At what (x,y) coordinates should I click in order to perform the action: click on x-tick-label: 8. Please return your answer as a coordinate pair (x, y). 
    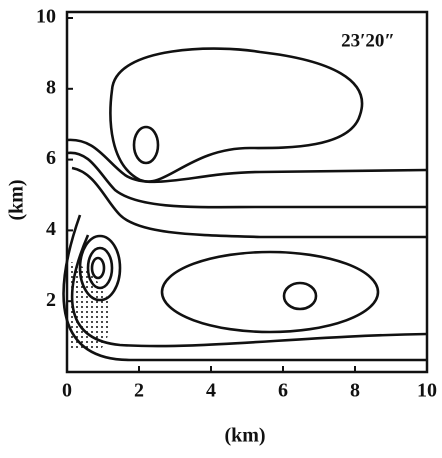
    Looking at the image, I should click on (355, 391).